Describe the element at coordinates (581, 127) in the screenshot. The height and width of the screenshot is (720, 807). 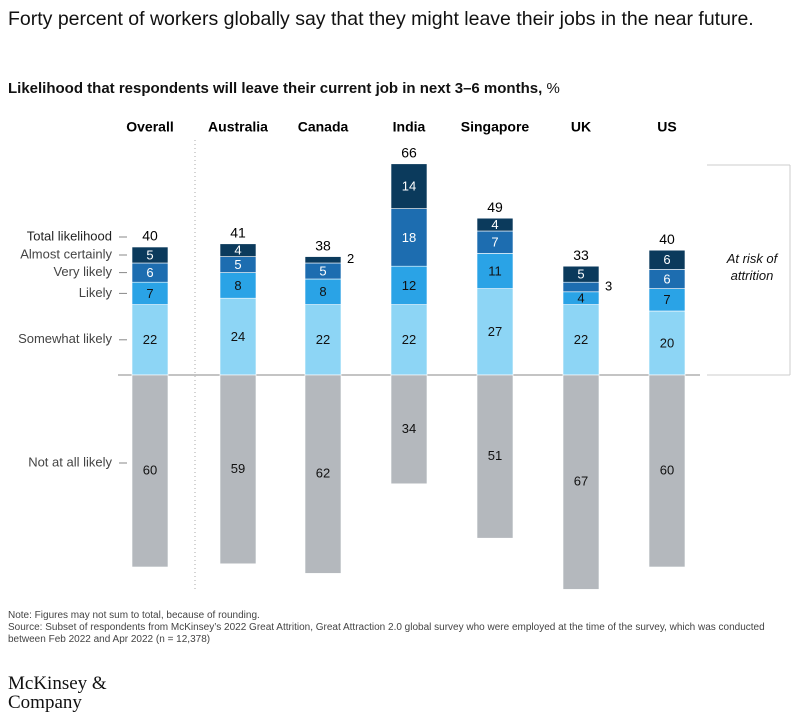
I see `category-label: UK` at that location.